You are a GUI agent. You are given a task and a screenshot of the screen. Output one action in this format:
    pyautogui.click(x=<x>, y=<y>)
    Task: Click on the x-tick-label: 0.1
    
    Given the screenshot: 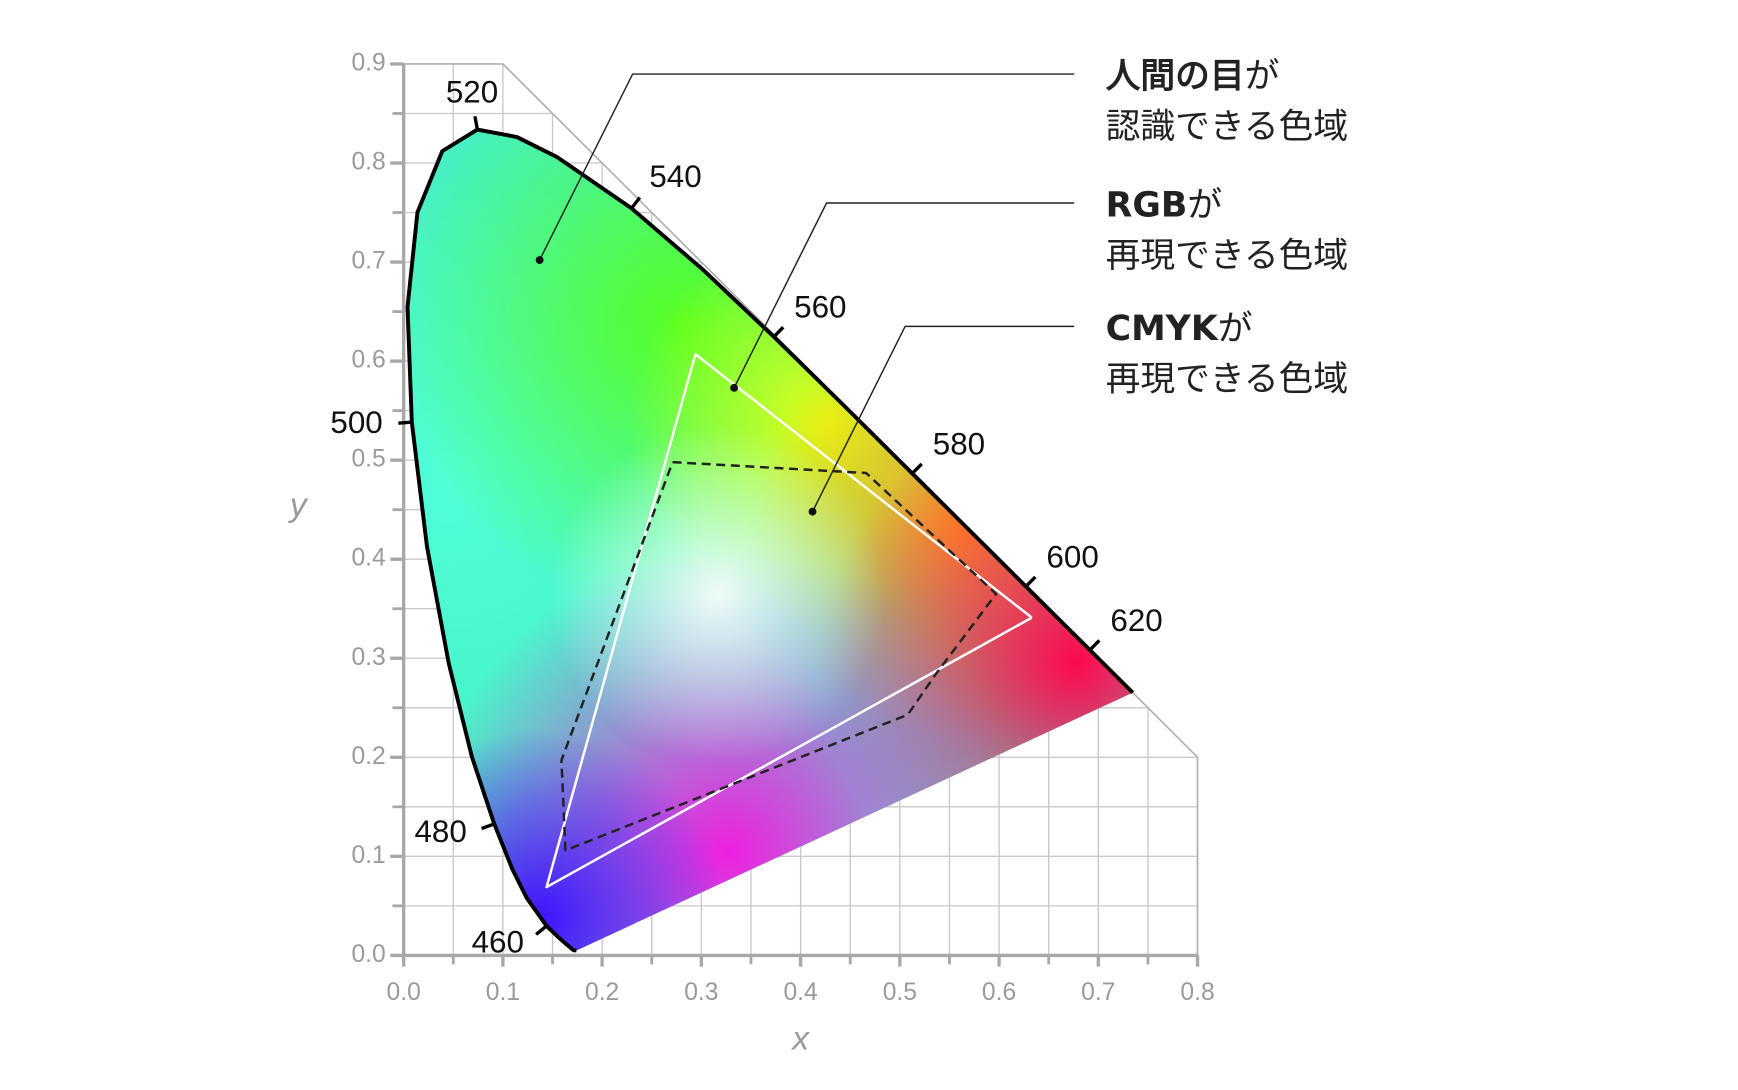 What is the action you would take?
    pyautogui.click(x=503, y=992)
    